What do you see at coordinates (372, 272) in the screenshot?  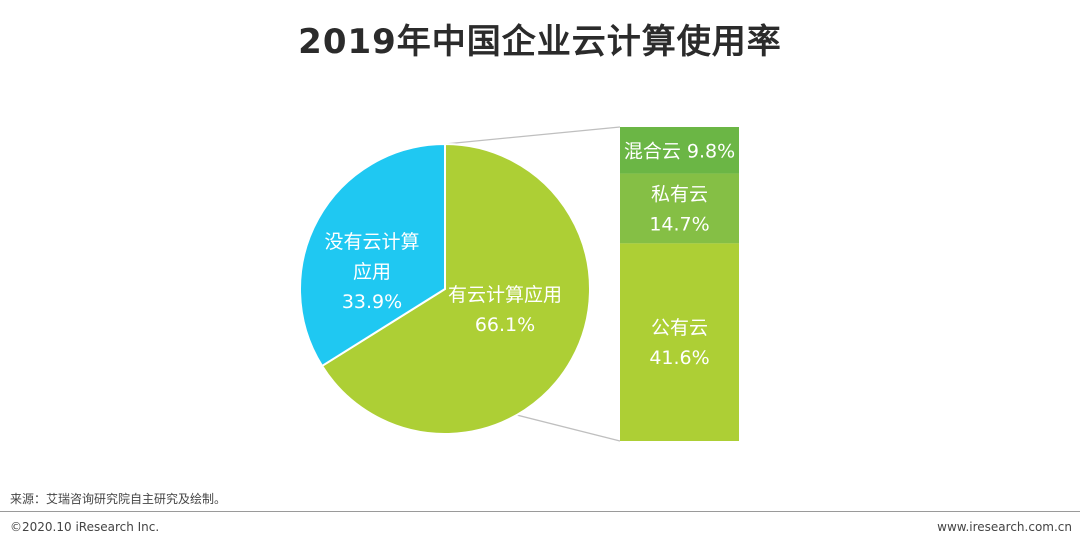 I see `pie-label-no-cloud-line2: 应用` at bounding box center [372, 272].